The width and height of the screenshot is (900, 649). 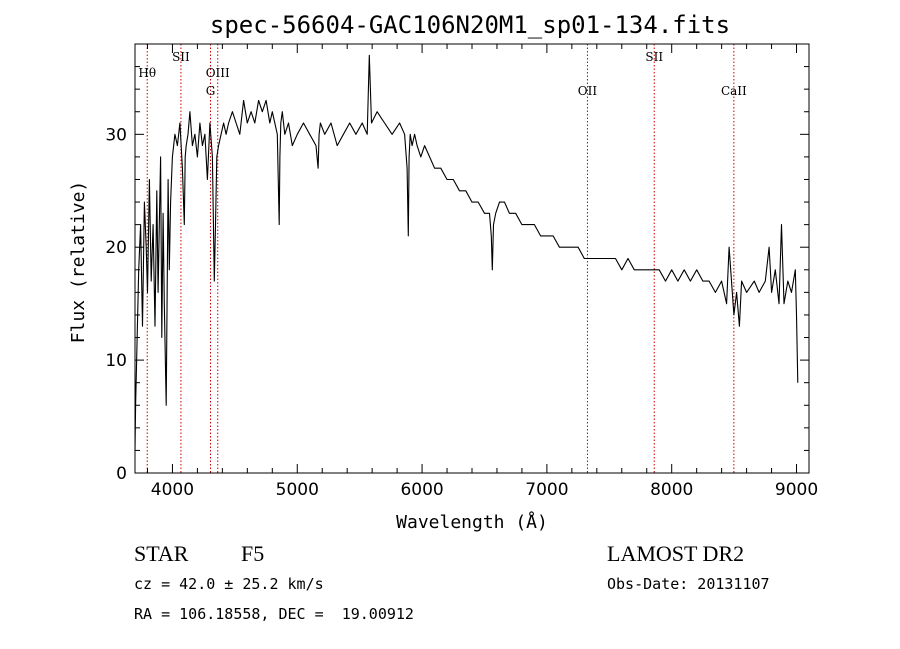 I want to click on x-tick-label: 5000, so click(x=297, y=490).